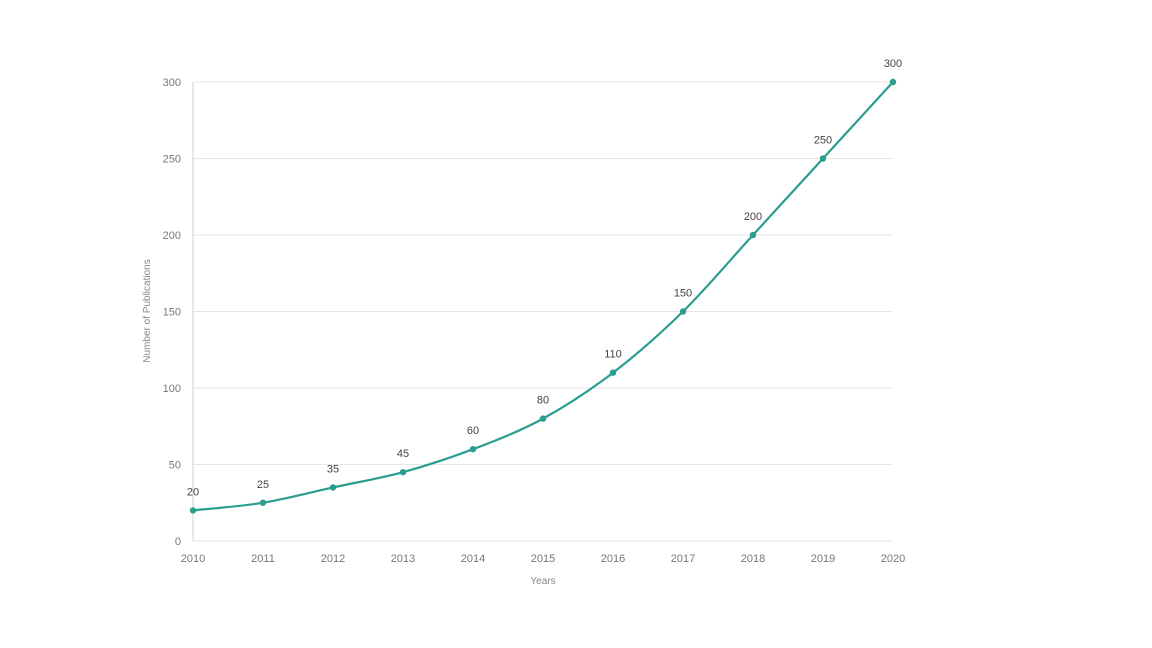 The width and height of the screenshot is (1152, 648). I want to click on data-label: 45, so click(403, 454).